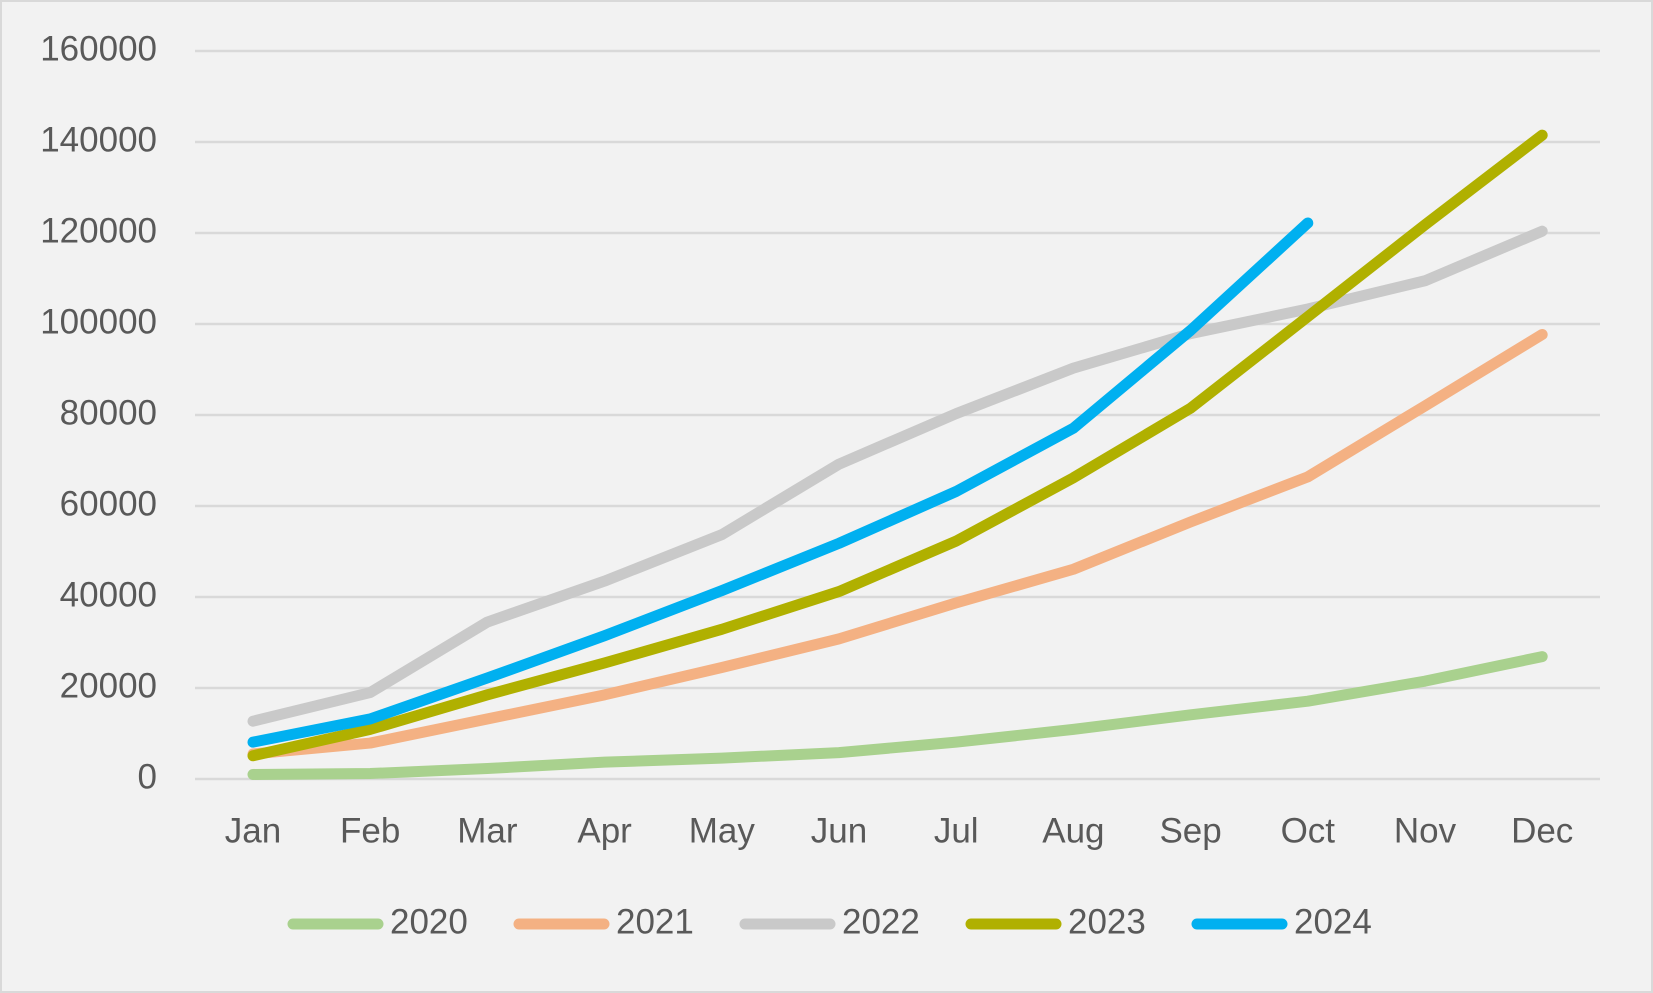 The height and width of the screenshot is (993, 1653). Describe the element at coordinates (1073, 830) in the screenshot. I see `x-tick-label: Aug` at that location.